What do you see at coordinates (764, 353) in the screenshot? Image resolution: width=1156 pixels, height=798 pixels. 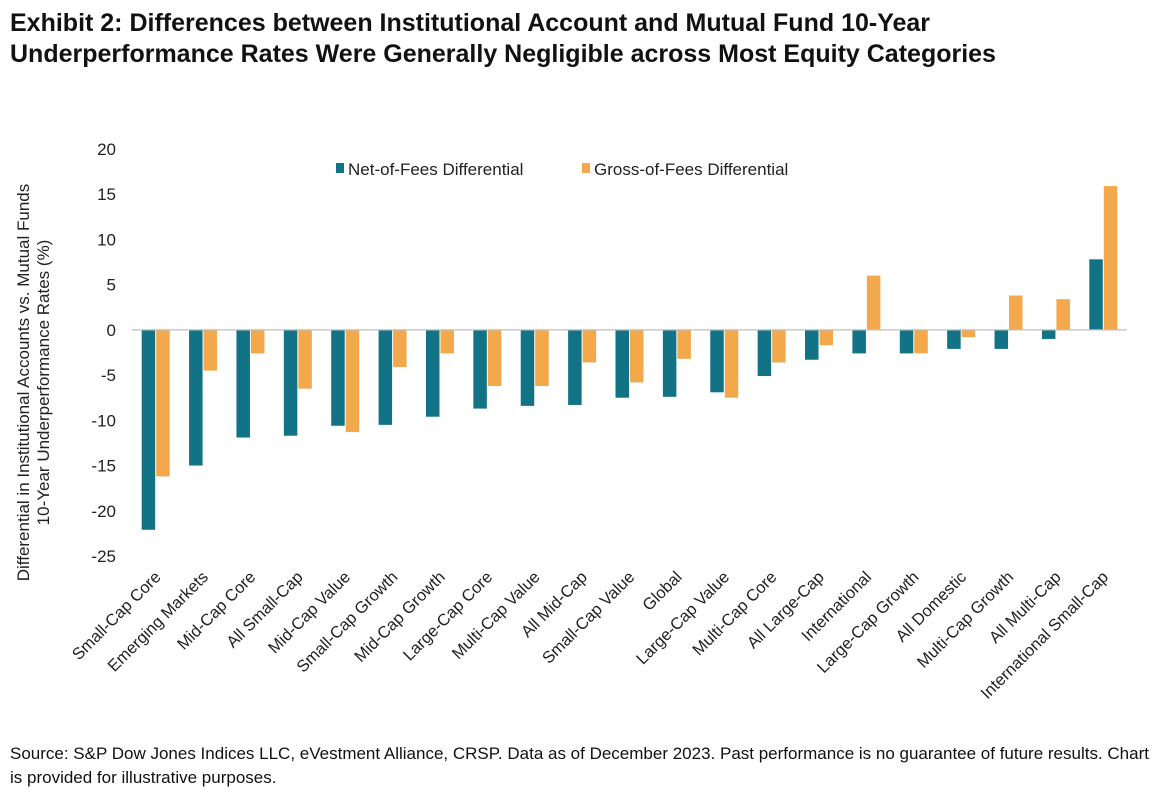 I see `net-bar-multi-cap-core` at bounding box center [764, 353].